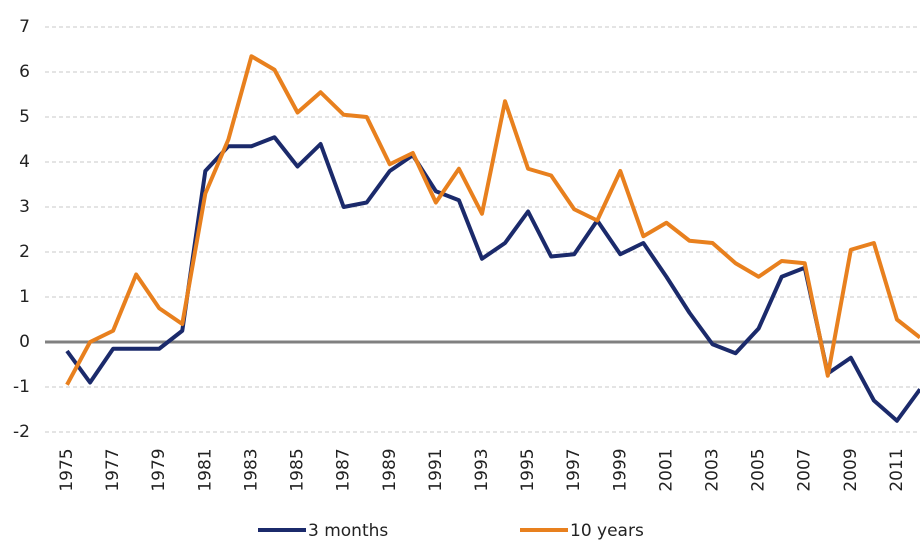 Image resolution: width=920 pixels, height=543 pixels. I want to click on y-tick-label: -2, so click(21, 432).